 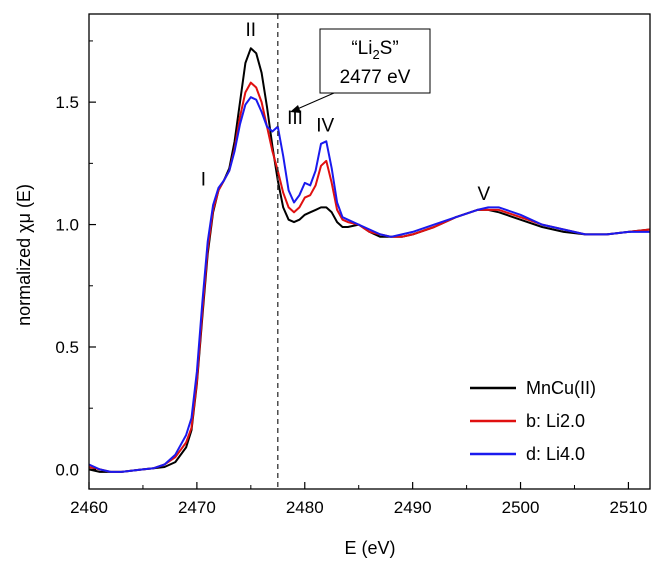 I want to click on y-tick-label: 1.5, so click(x=67, y=102).